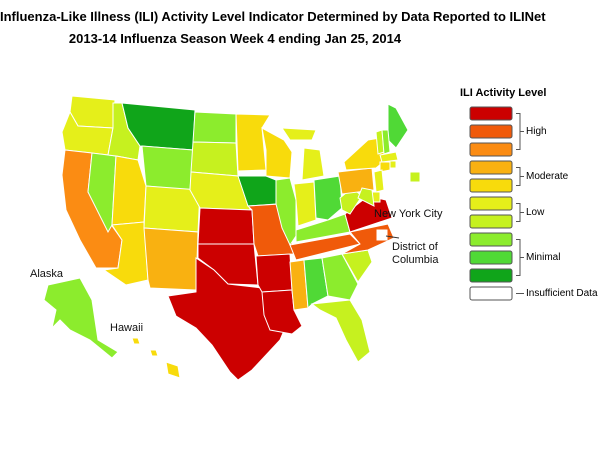  I want to click on state-mn, so click(253, 142).